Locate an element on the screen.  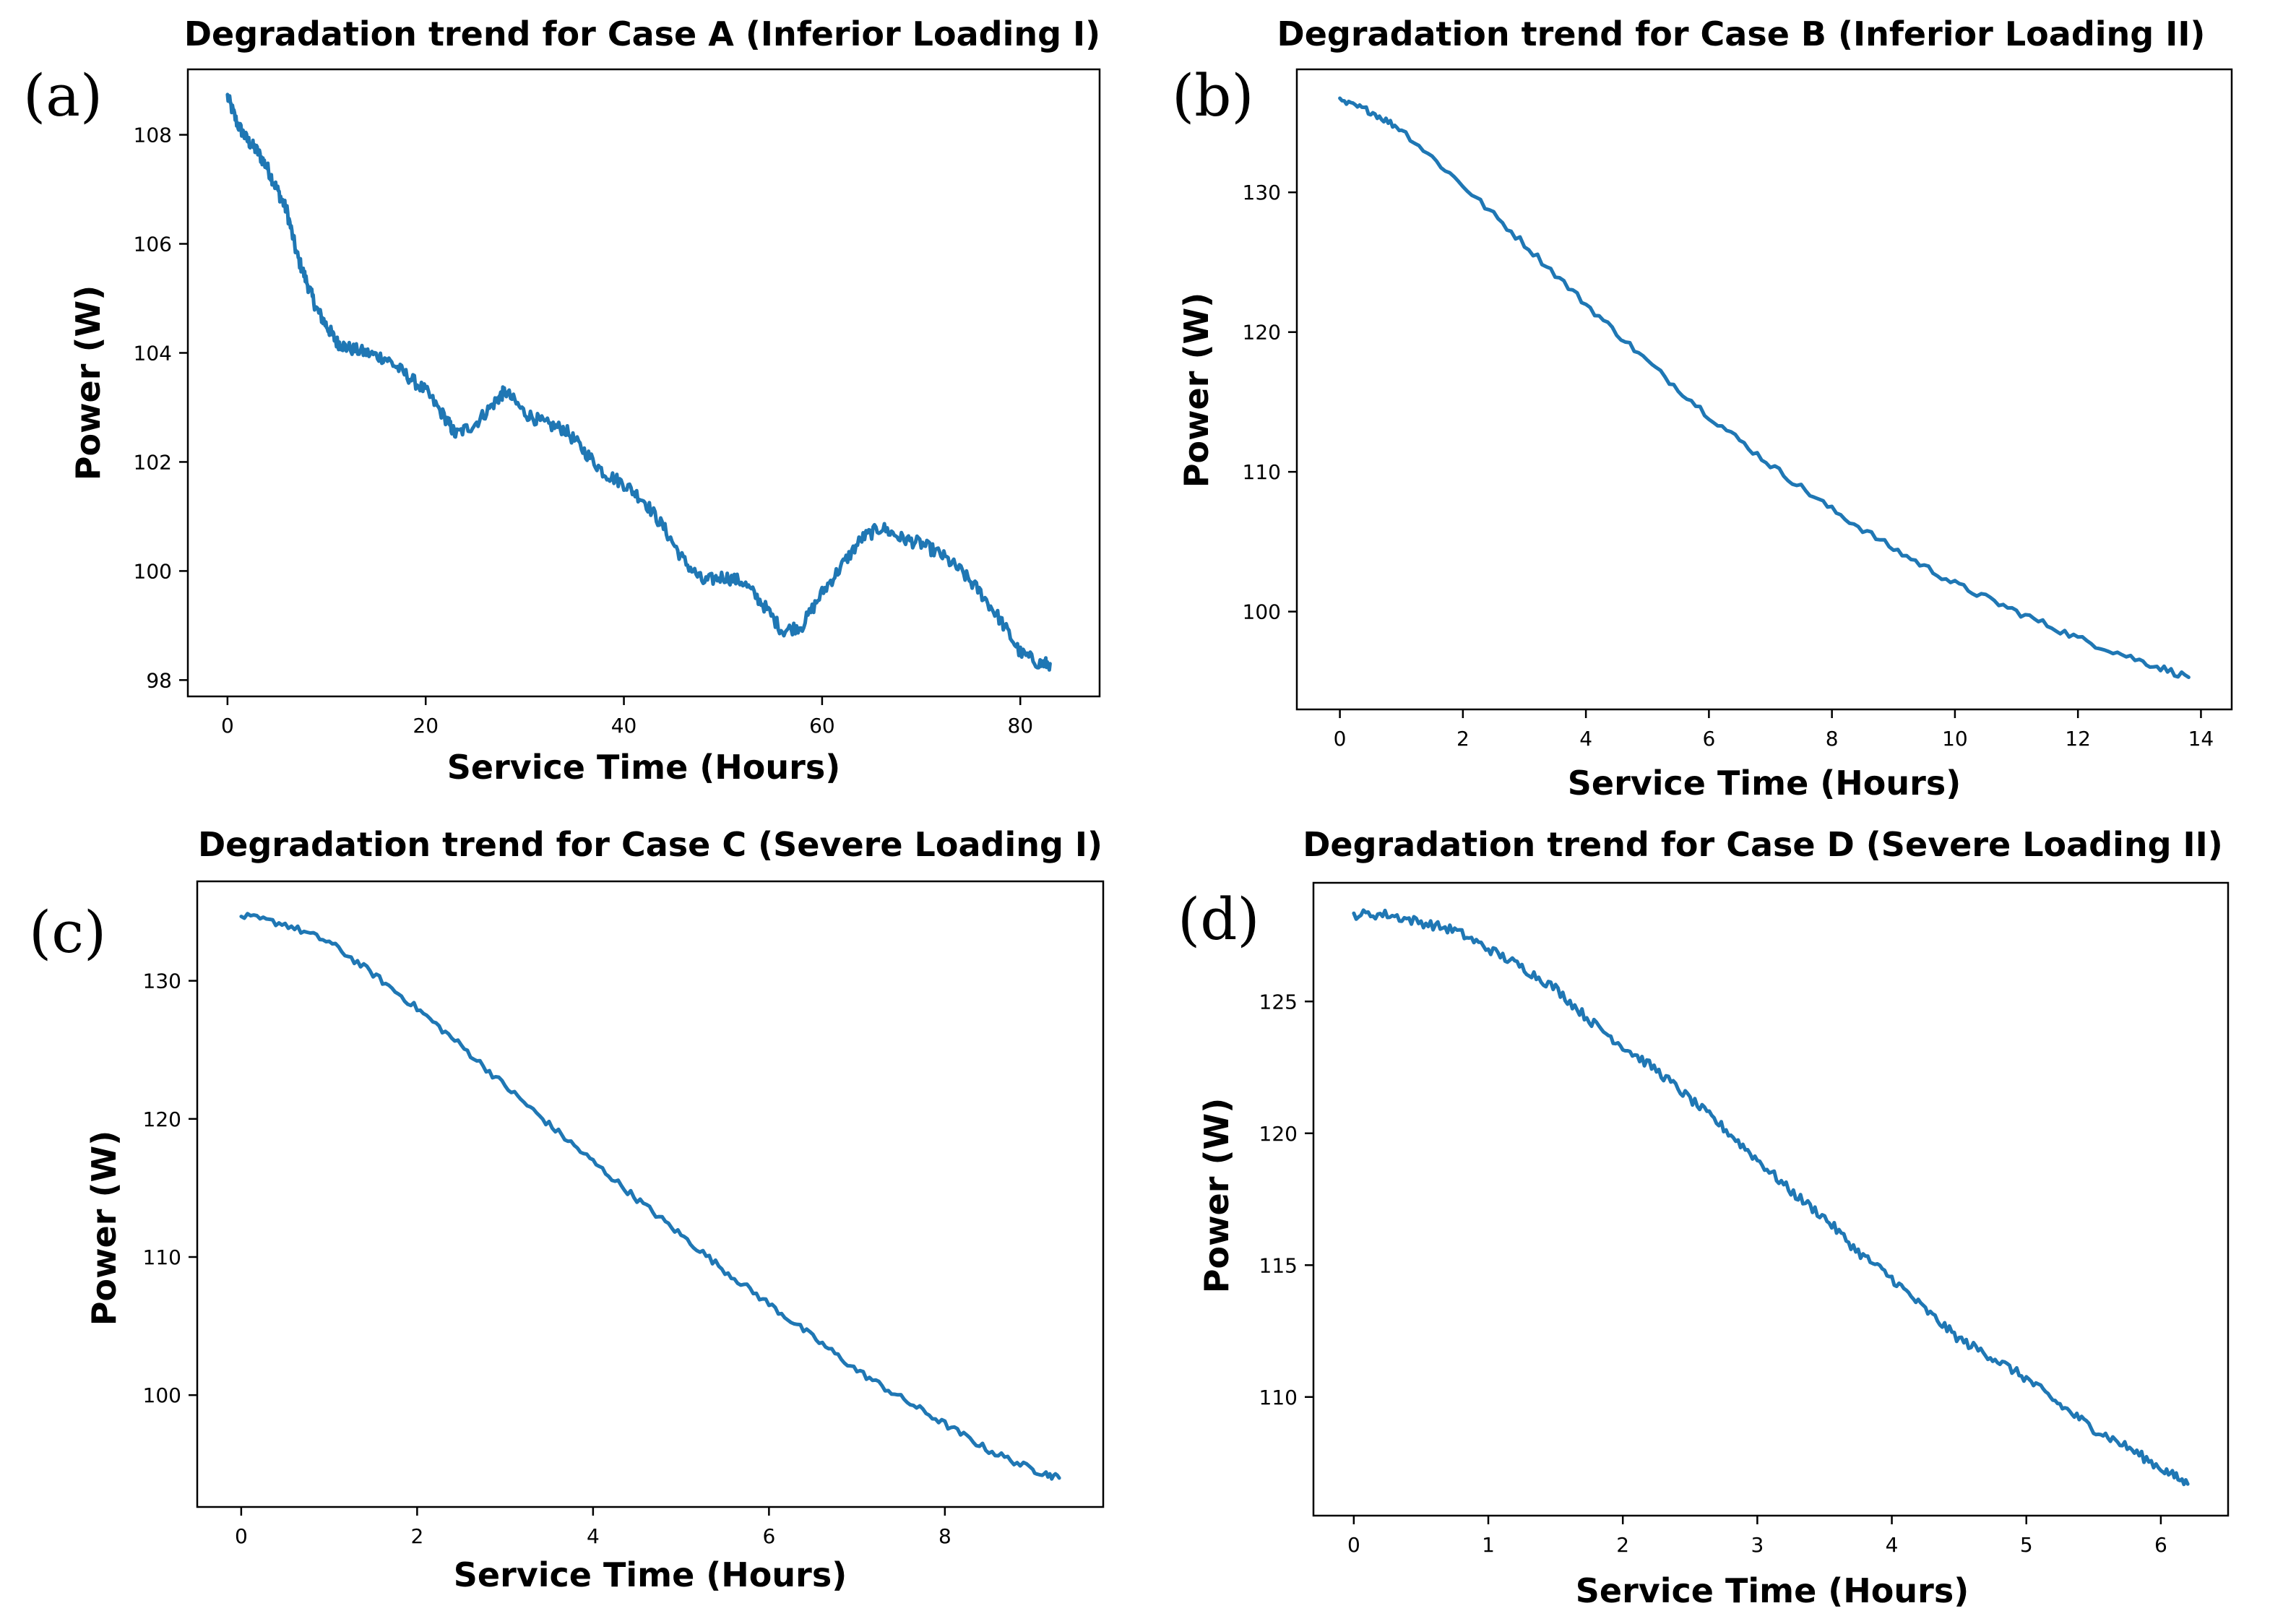
panel-d-x-tick-label: 3 is located at coordinates (1757, 1545).